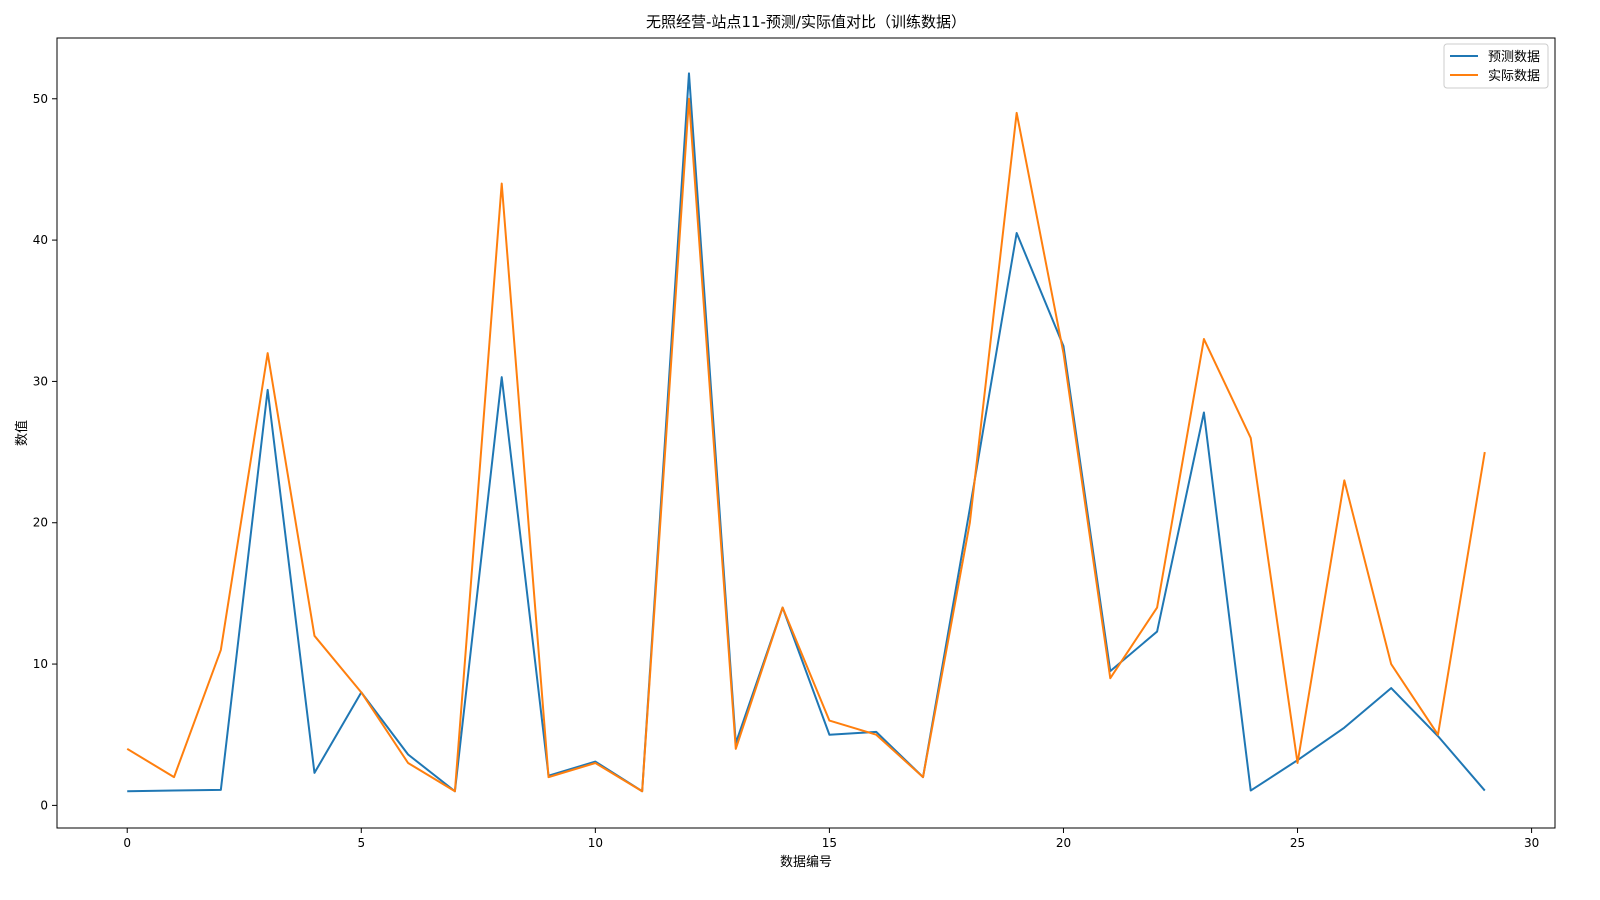  Describe the element at coordinates (806, 22) in the screenshot. I see `chart-title: 无照经营-站点11-预测/实际值对比（训练数据）` at that location.